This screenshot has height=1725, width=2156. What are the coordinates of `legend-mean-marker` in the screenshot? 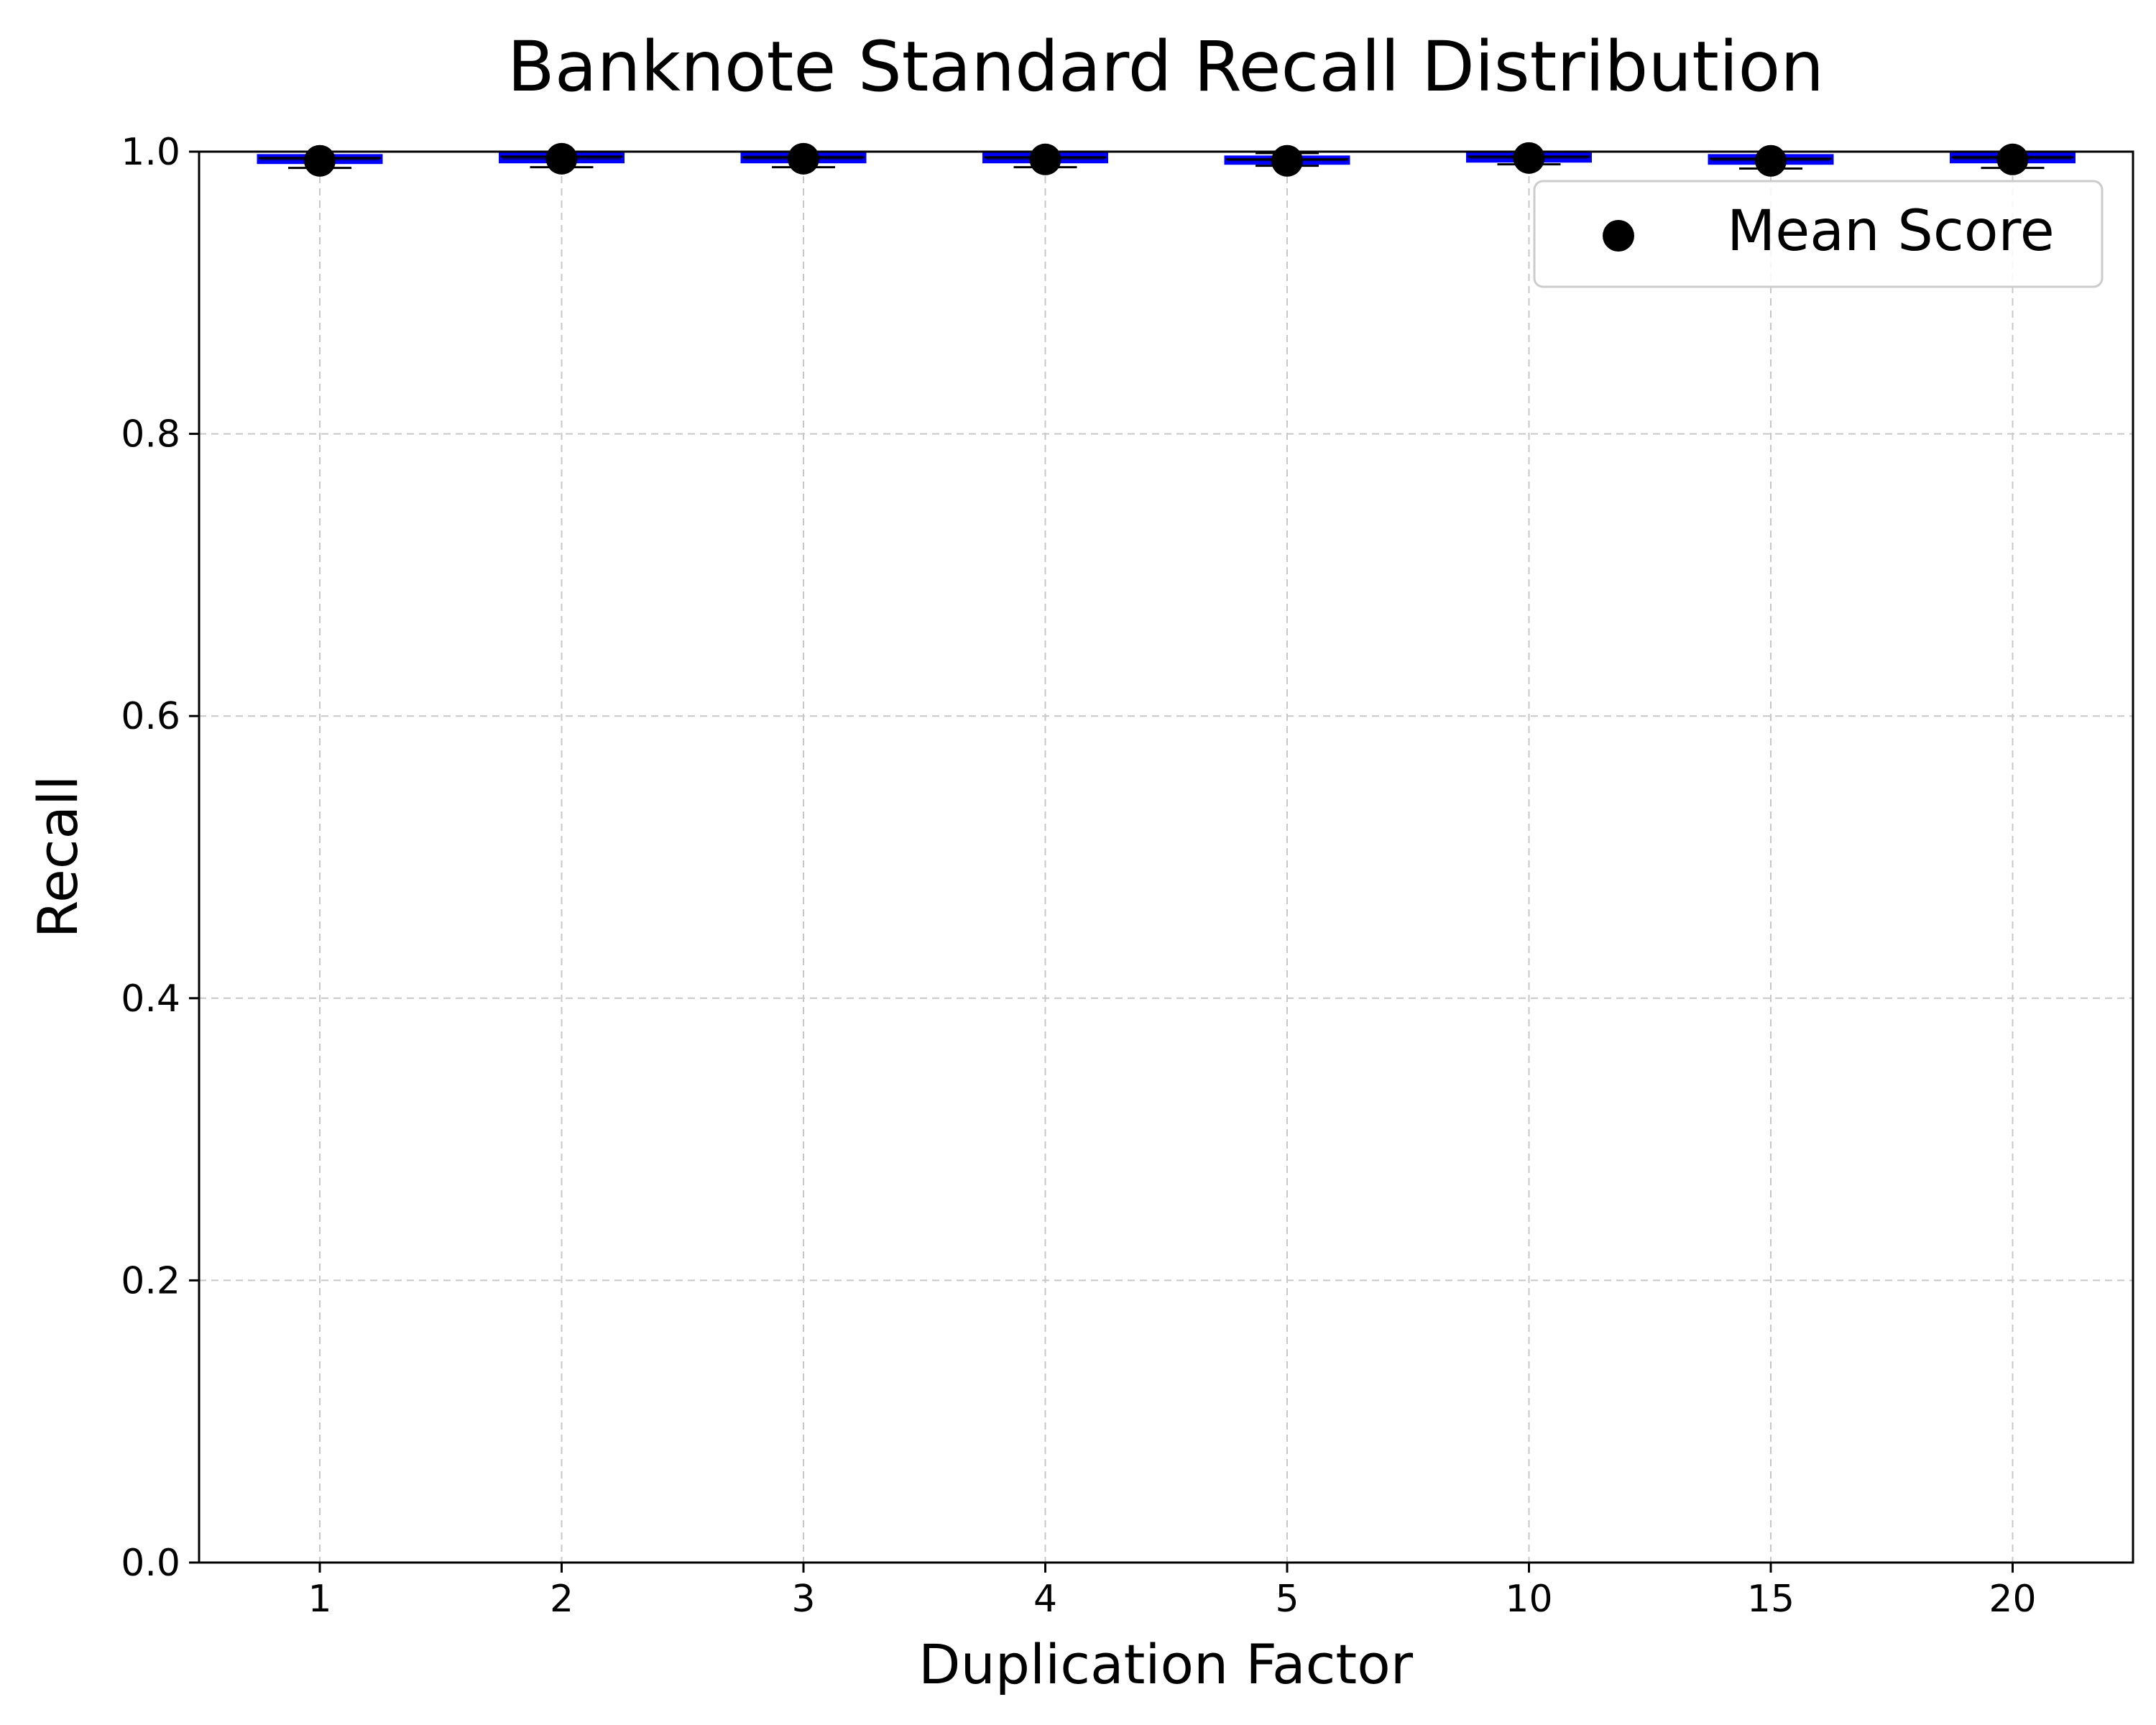 It's located at (1618, 236).